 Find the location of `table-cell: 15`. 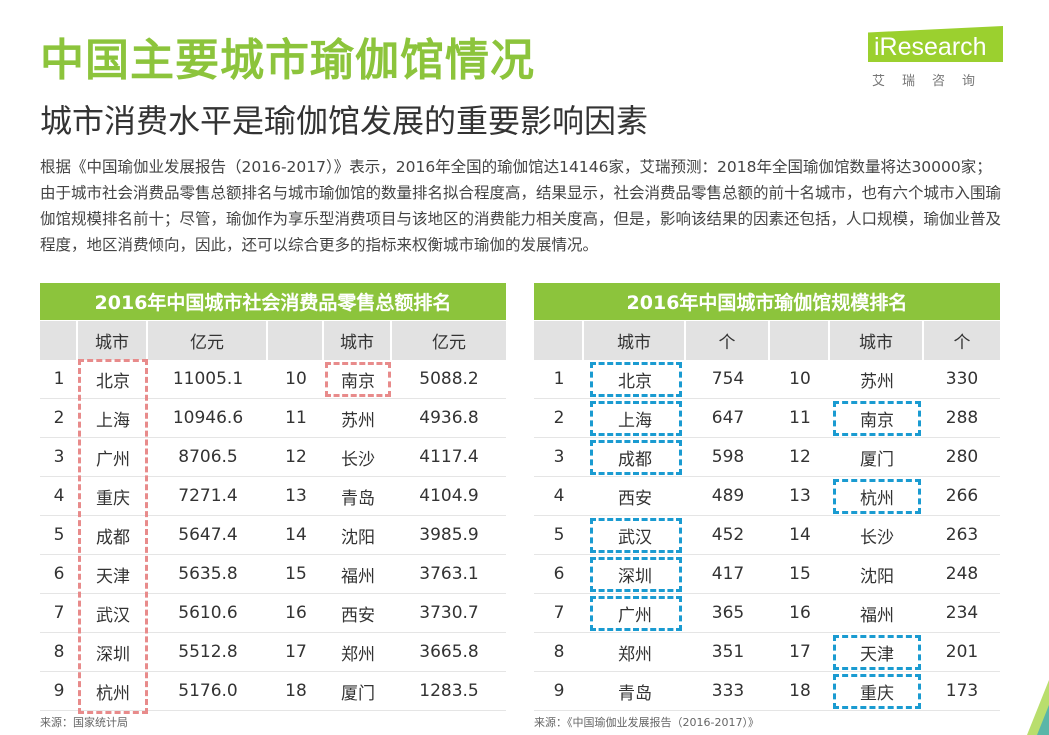

table-cell: 15 is located at coordinates (800, 574).